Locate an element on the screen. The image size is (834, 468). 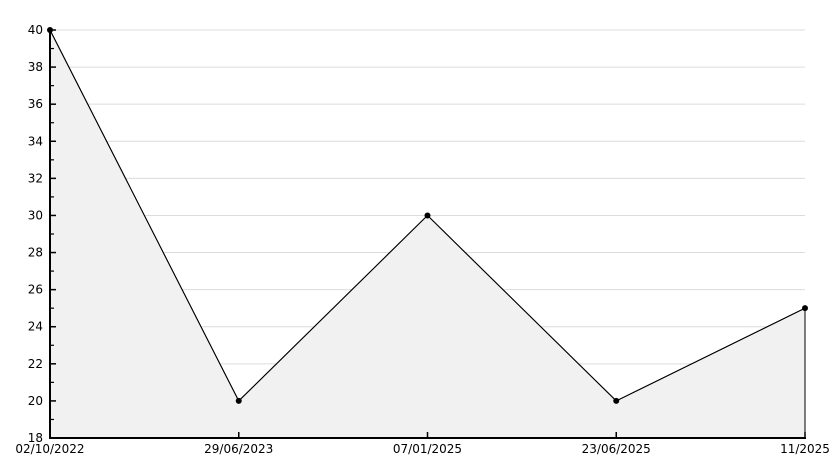
y-tick-label: 38 is located at coordinates (35, 67).